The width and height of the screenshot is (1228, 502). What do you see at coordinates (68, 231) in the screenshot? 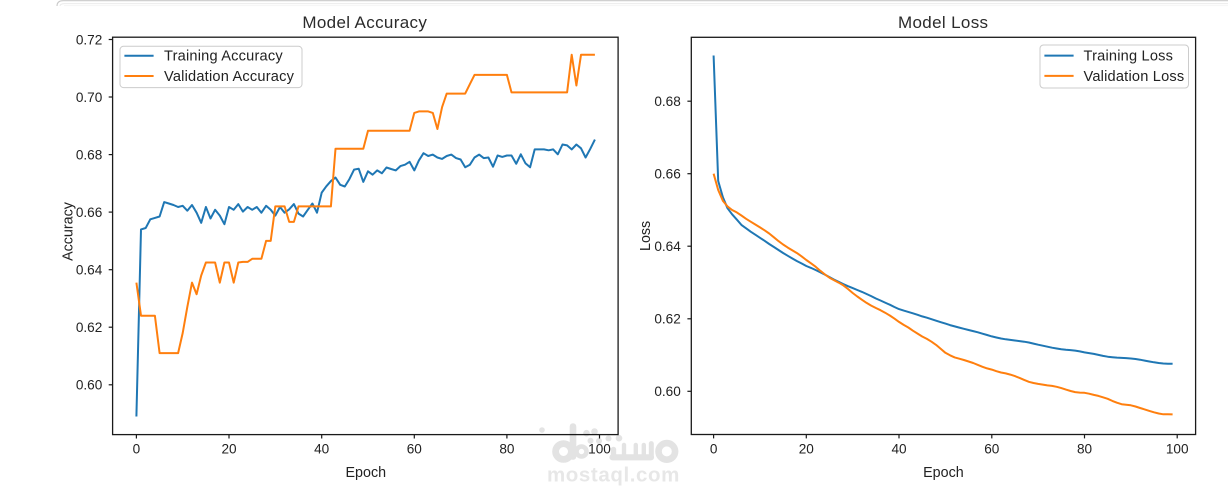
I see `svg-text: Accuracy` at bounding box center [68, 231].